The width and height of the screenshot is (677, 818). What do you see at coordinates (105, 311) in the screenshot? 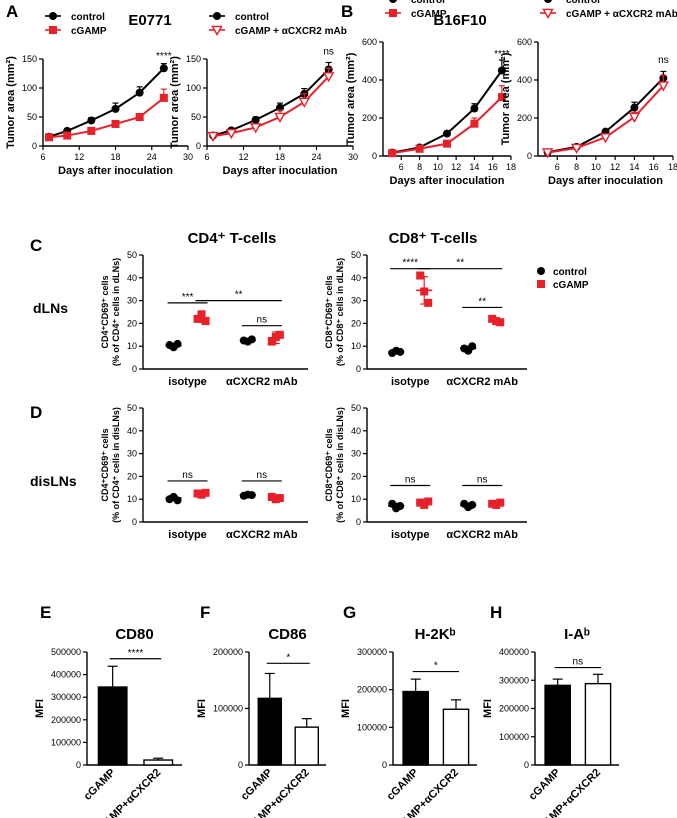
I see `y-axis-label: CD4⁺CD69⁺ cells` at bounding box center [105, 311].